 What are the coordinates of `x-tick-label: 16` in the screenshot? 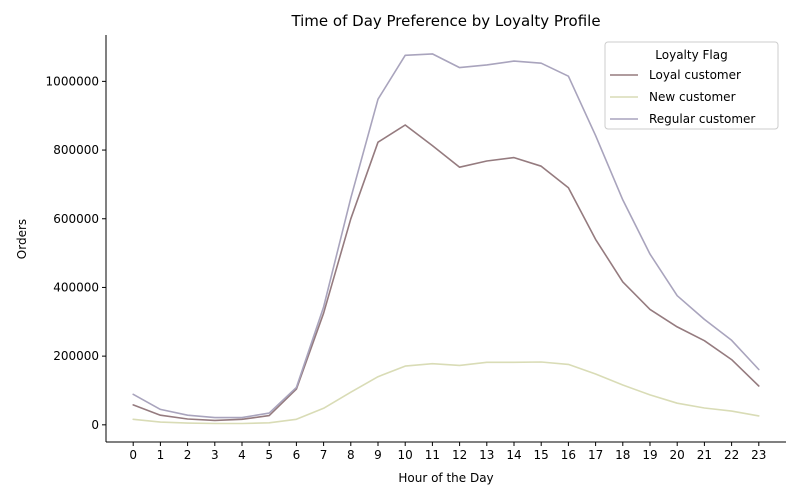 It's located at (568, 455).